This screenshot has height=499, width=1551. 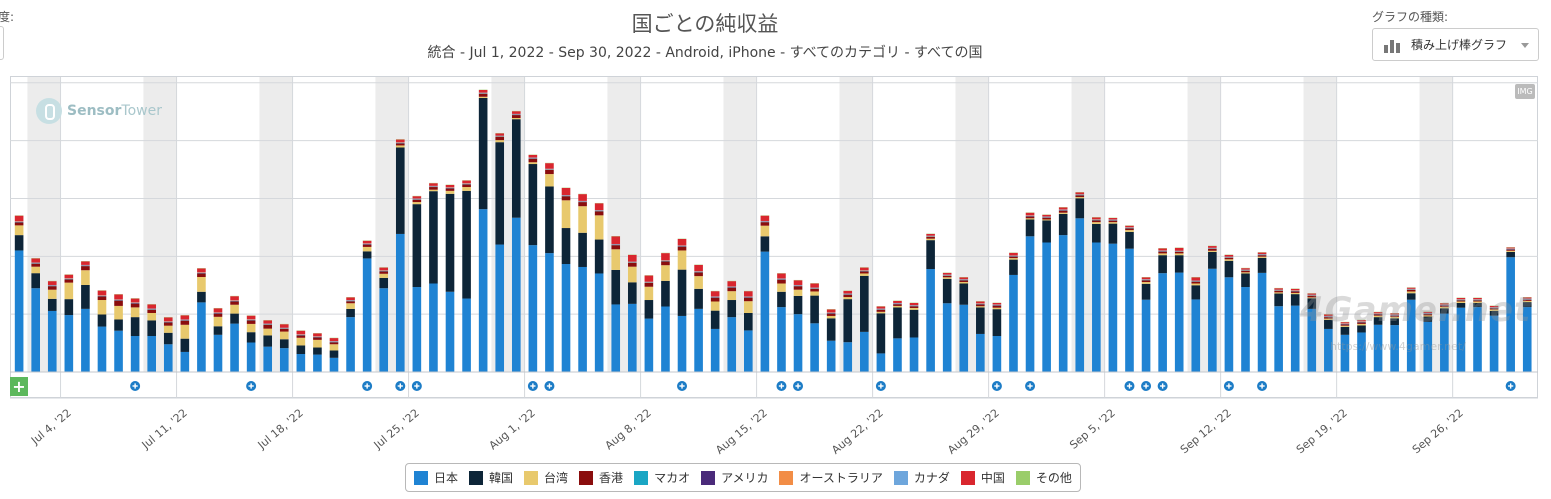 What do you see at coordinates (982, 477) in the screenshot?
I see `legend-item: 中国` at bounding box center [982, 477].